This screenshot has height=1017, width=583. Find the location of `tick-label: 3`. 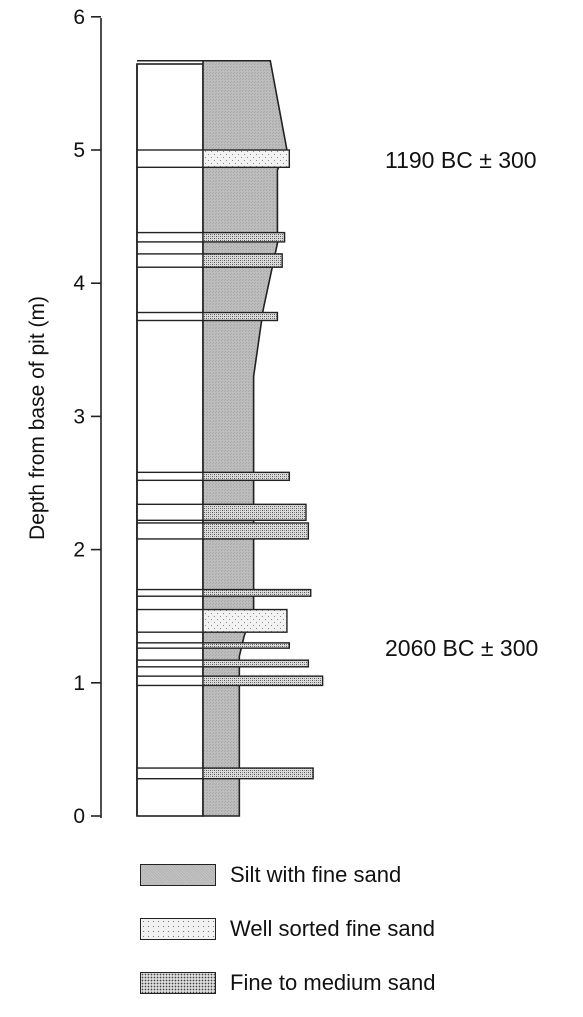

tick-label: 3 is located at coordinates (79, 416).